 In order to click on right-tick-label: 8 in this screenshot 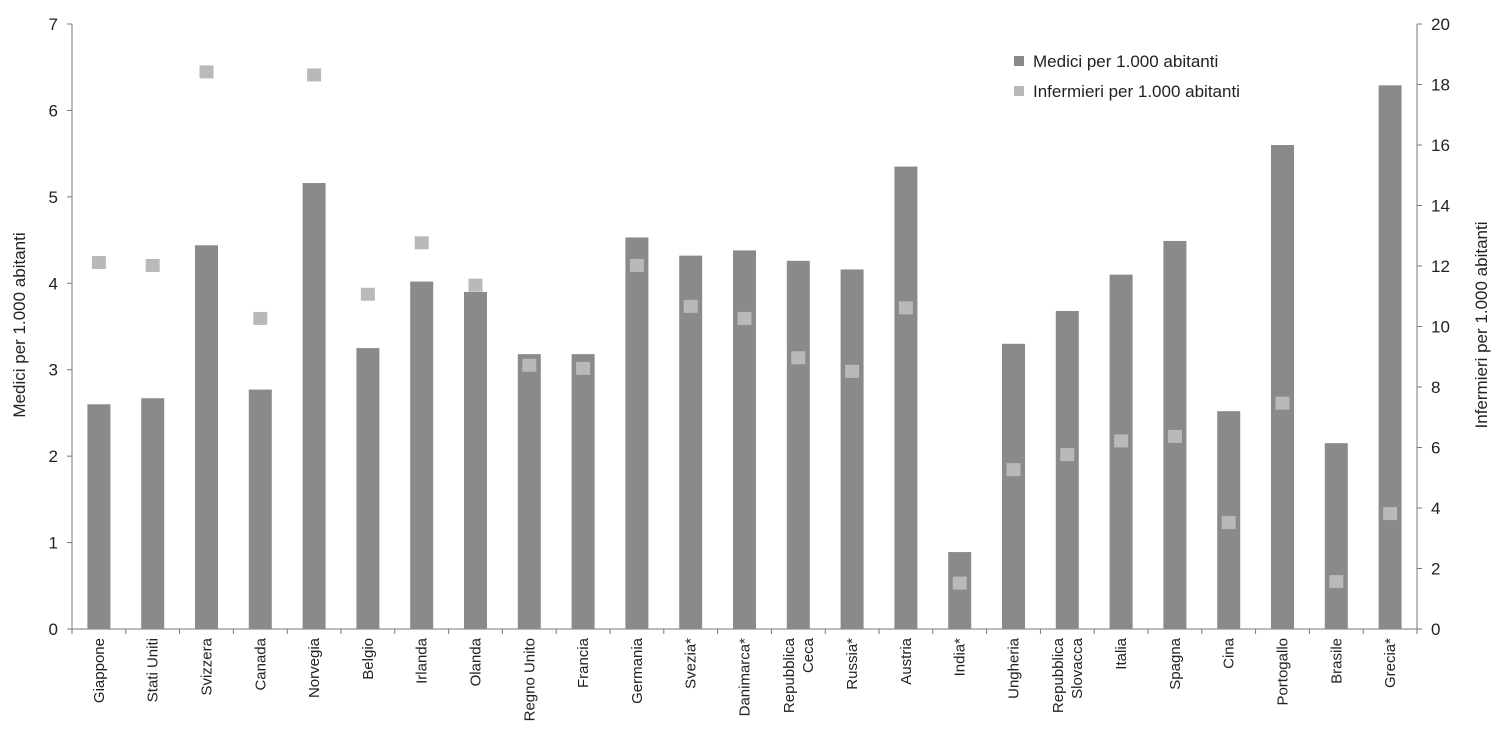, I will do `click(1435, 387)`.